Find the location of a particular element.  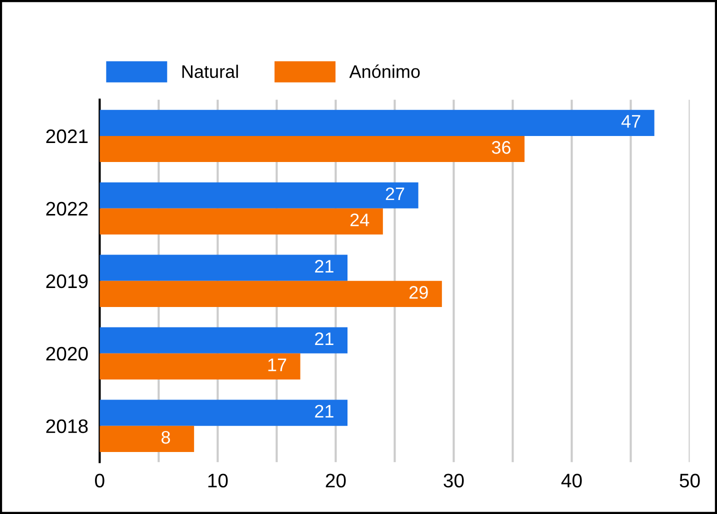

y-tick-label: 2020 is located at coordinates (67, 353).